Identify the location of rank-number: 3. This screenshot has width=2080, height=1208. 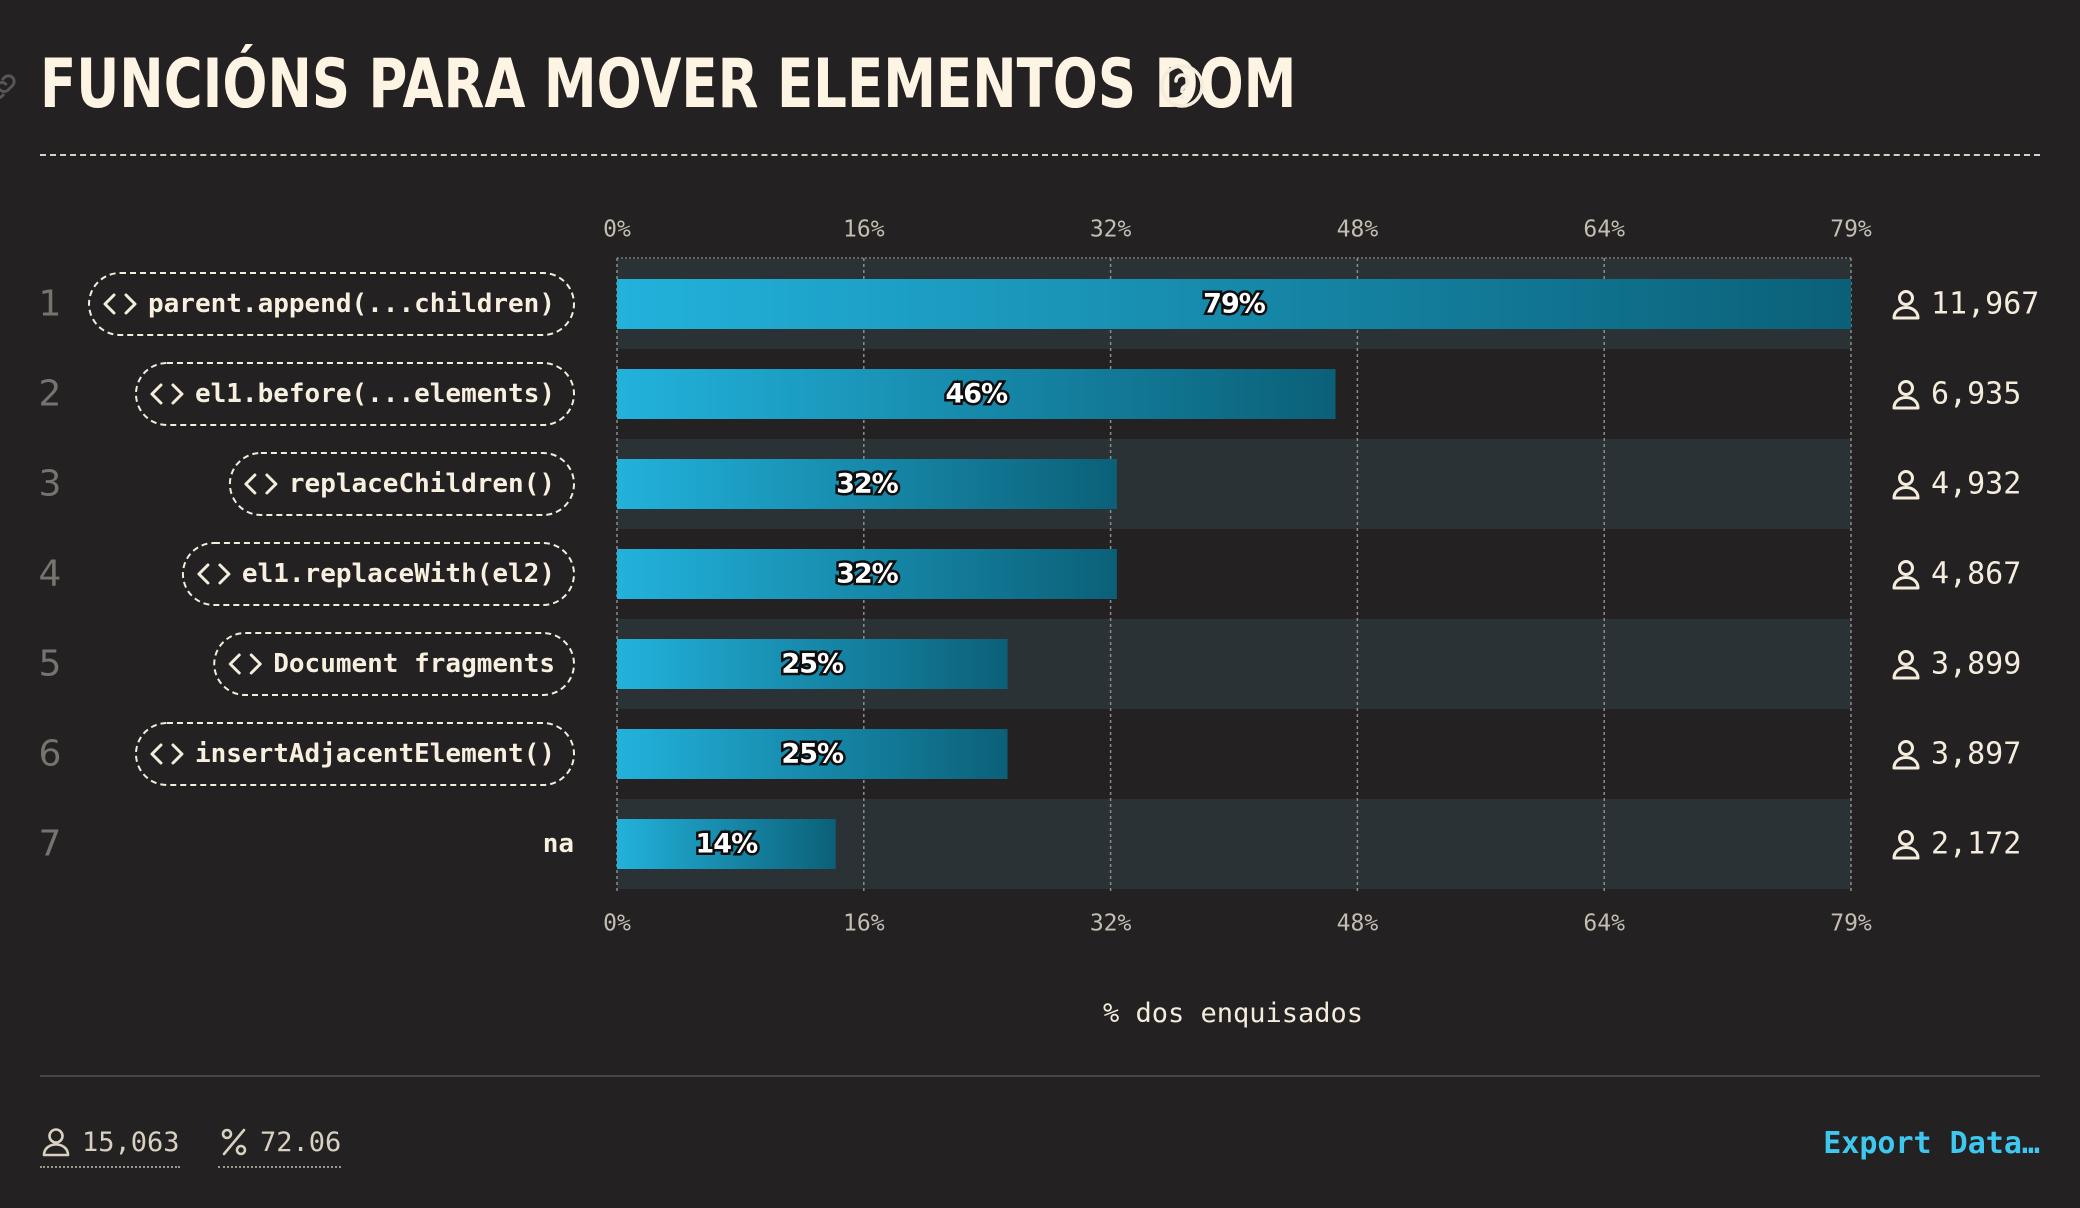
(50, 484).